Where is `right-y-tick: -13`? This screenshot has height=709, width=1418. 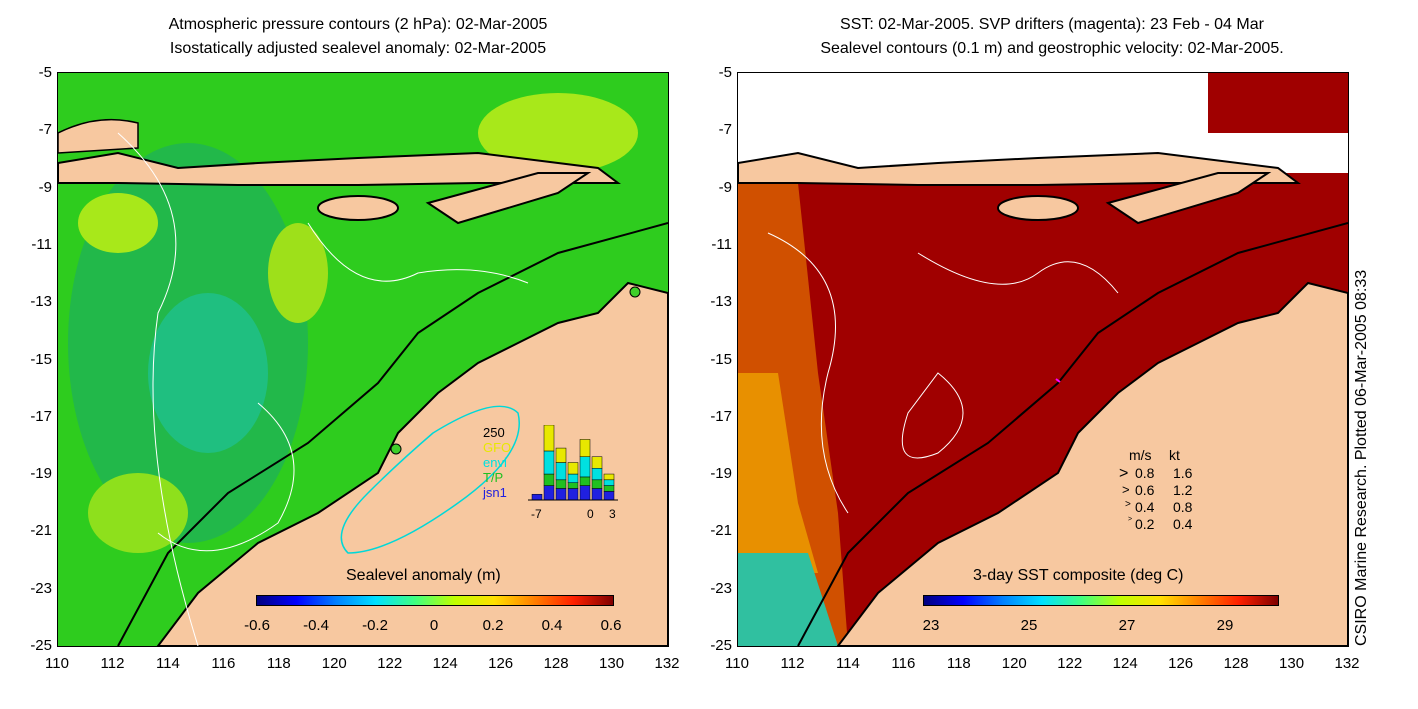 right-y-tick: -13 is located at coordinates (721, 302).